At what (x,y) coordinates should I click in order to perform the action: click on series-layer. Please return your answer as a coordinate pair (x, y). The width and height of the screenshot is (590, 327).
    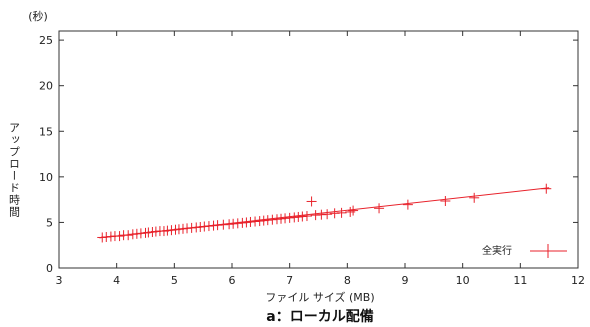
    Looking at the image, I should click on (324, 213).